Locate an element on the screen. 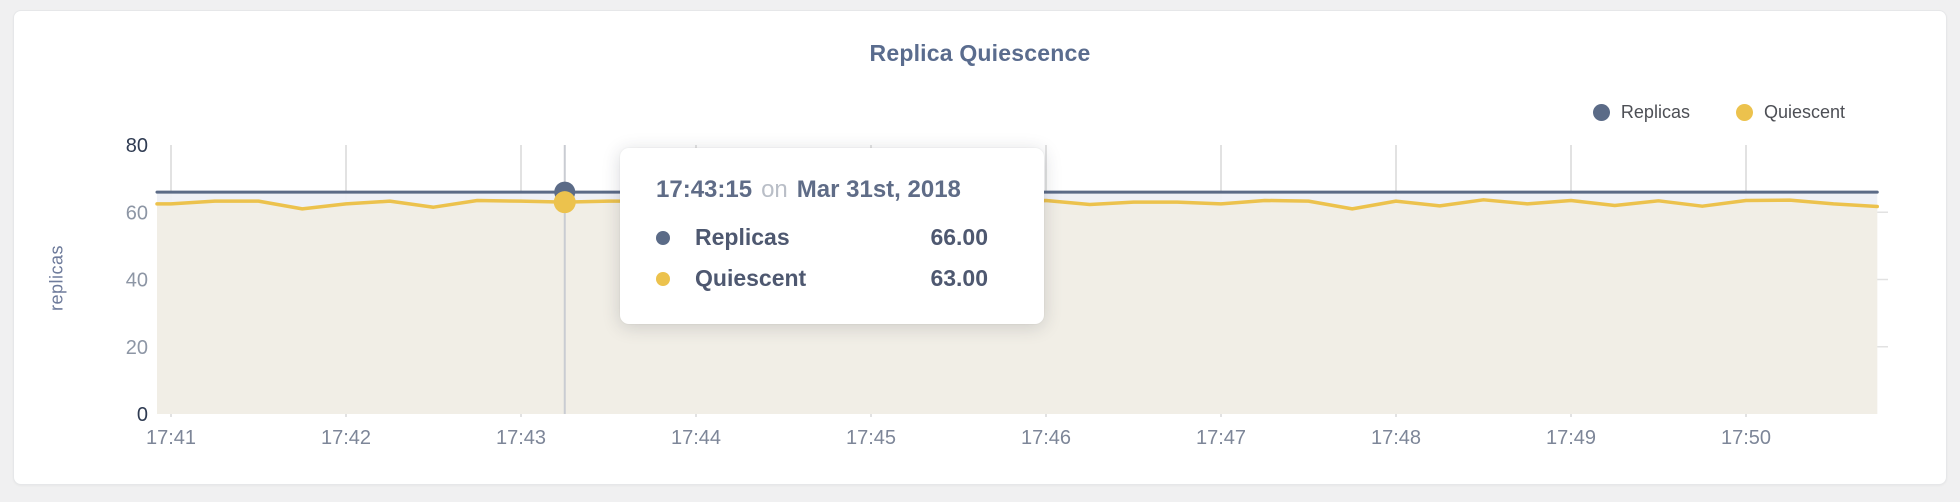  legend-item-label: Quiescent is located at coordinates (1804, 112).